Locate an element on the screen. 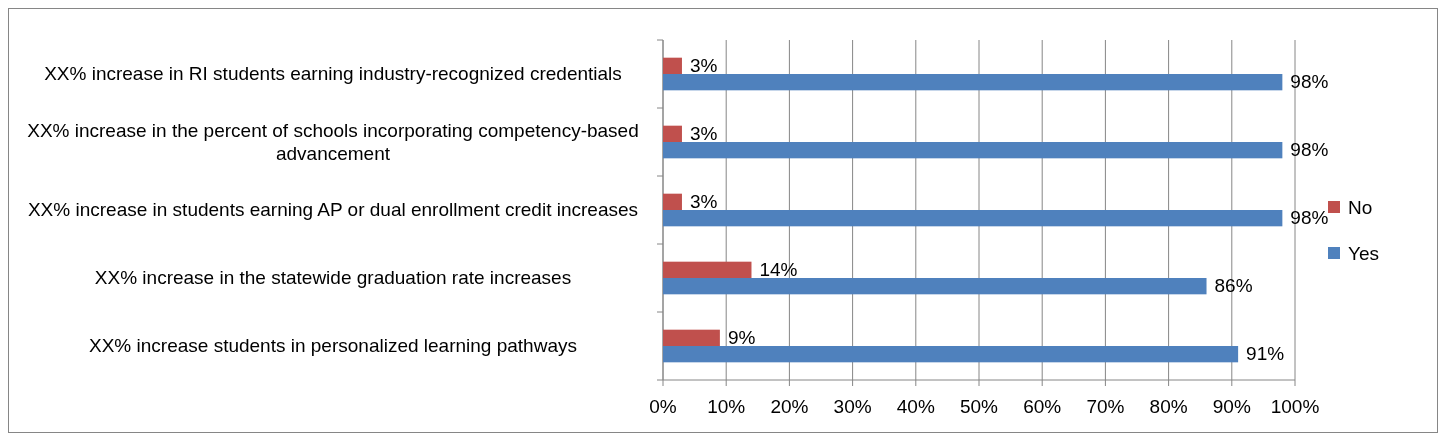 This screenshot has height=442, width=1447. x-tick-label: 80% is located at coordinates (1168, 406).